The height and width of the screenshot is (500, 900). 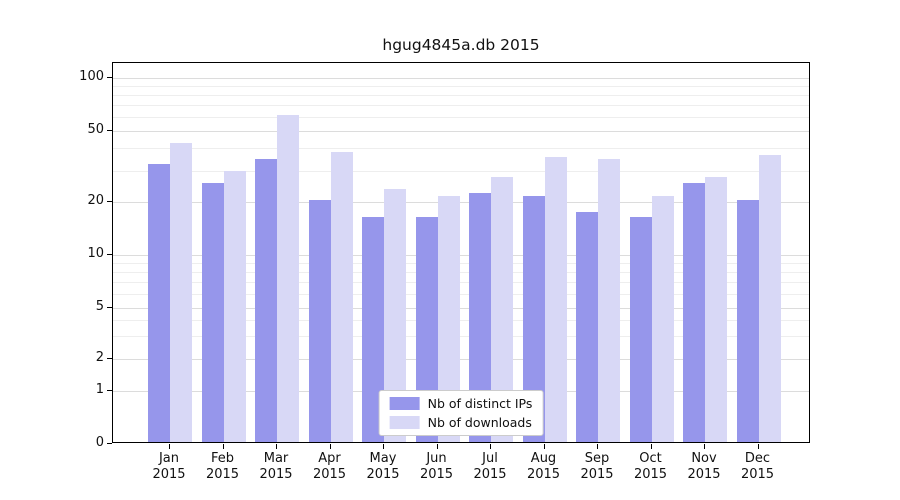 I want to click on distinct-ips-swatch-icon, so click(x=404, y=403).